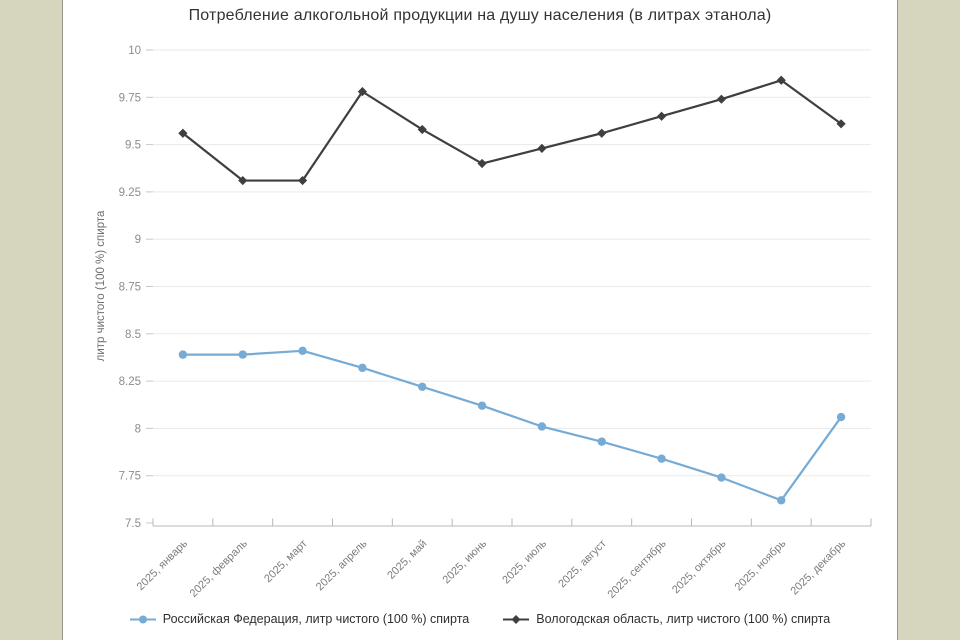 The image size is (960, 640). What do you see at coordinates (636, 568) in the screenshot?
I see `x-tick-label: 2025, сентябрь` at bounding box center [636, 568].